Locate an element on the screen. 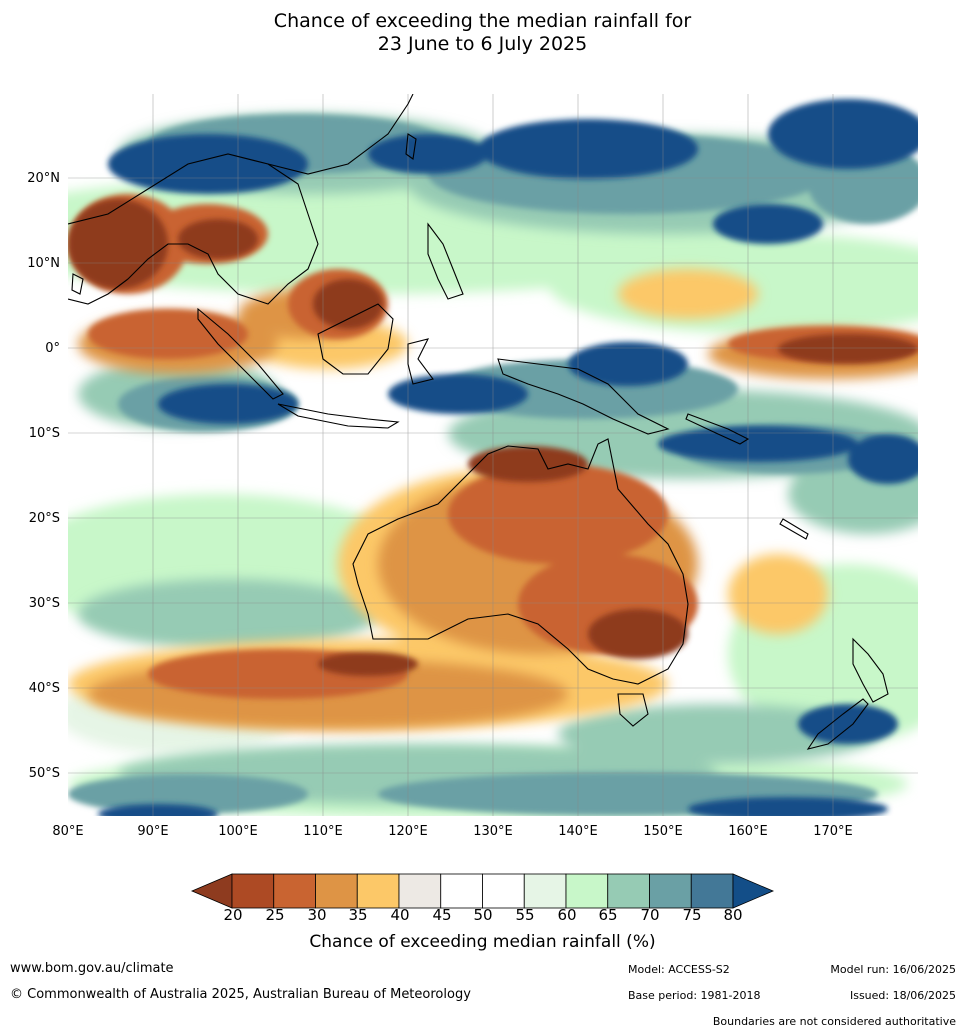  cb-tick-75: 75 is located at coordinates (692, 915).